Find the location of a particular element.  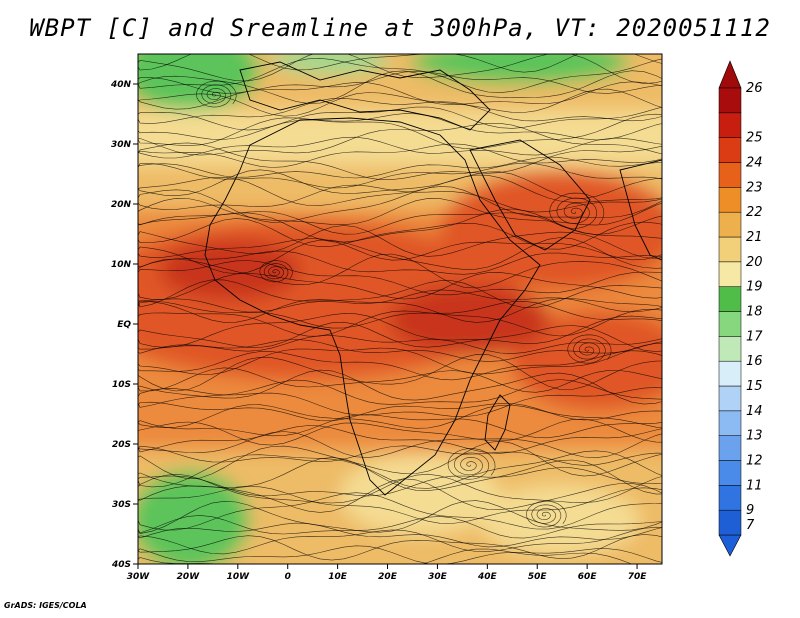

lon-tick-label: 60E is located at coordinates (588, 577).